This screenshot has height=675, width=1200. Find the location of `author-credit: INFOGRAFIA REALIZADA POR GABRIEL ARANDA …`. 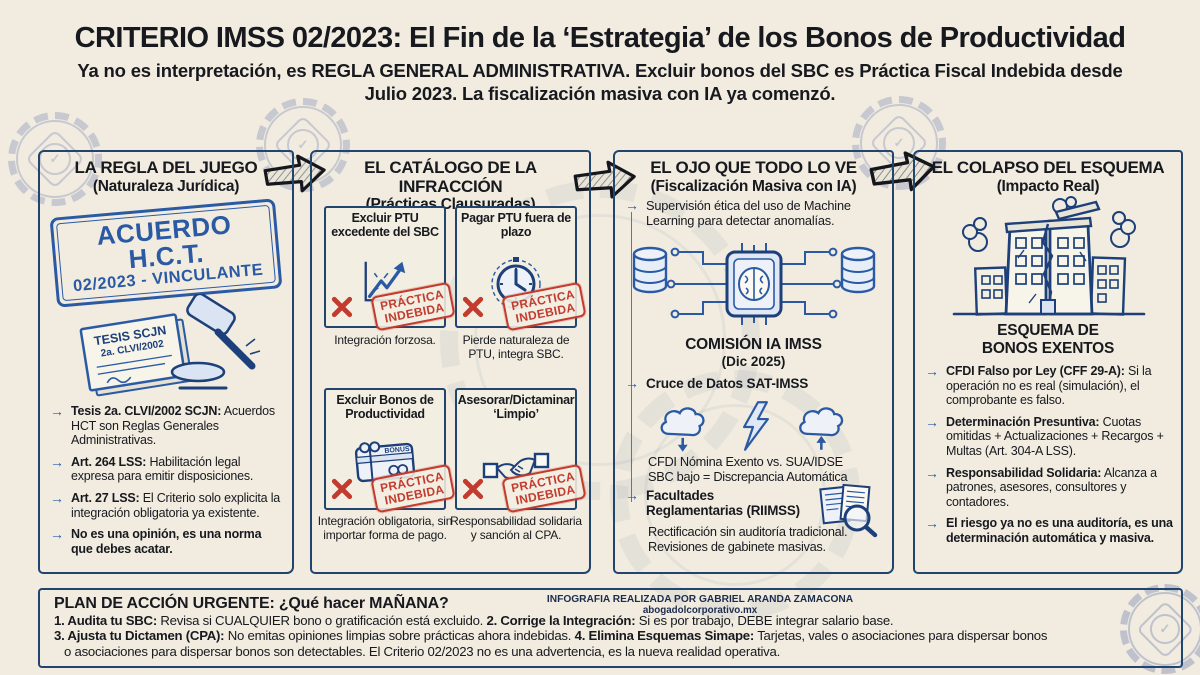

author-credit: INFOGRAFIA REALIZADA POR GABRIEL ARANDA … is located at coordinates (700, 605).